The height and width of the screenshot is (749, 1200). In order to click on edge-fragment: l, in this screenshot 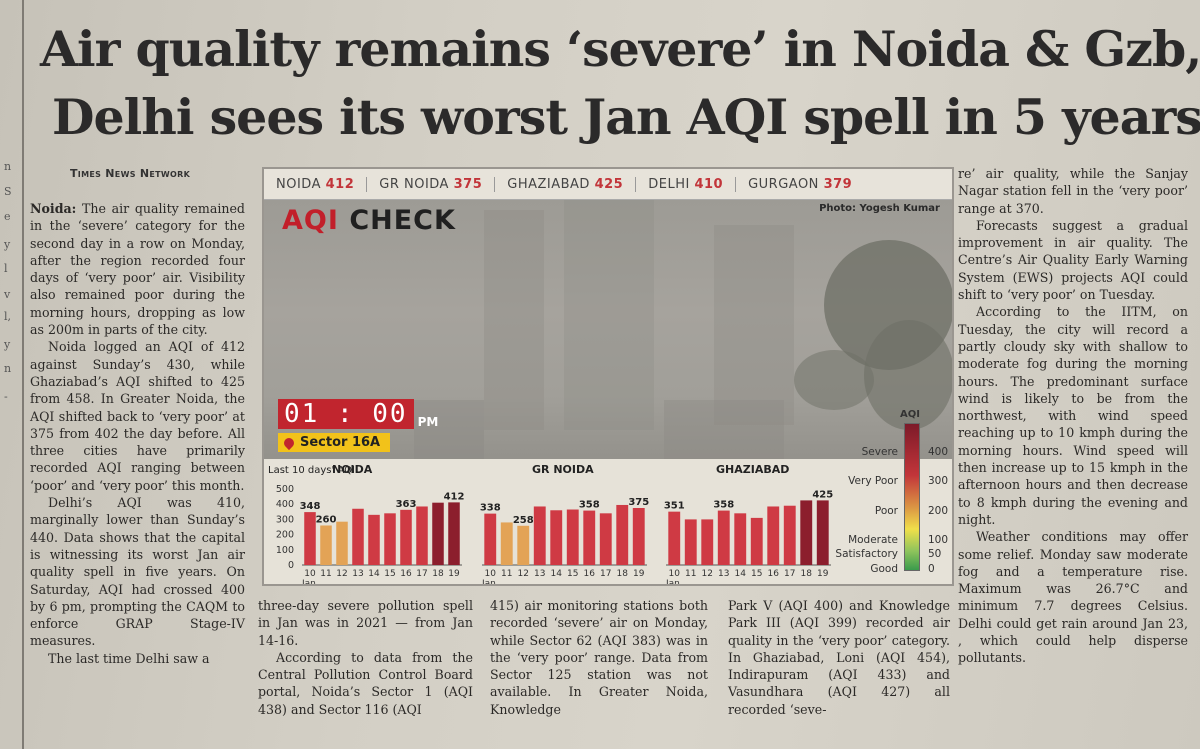, I will do `click(8, 316)`.